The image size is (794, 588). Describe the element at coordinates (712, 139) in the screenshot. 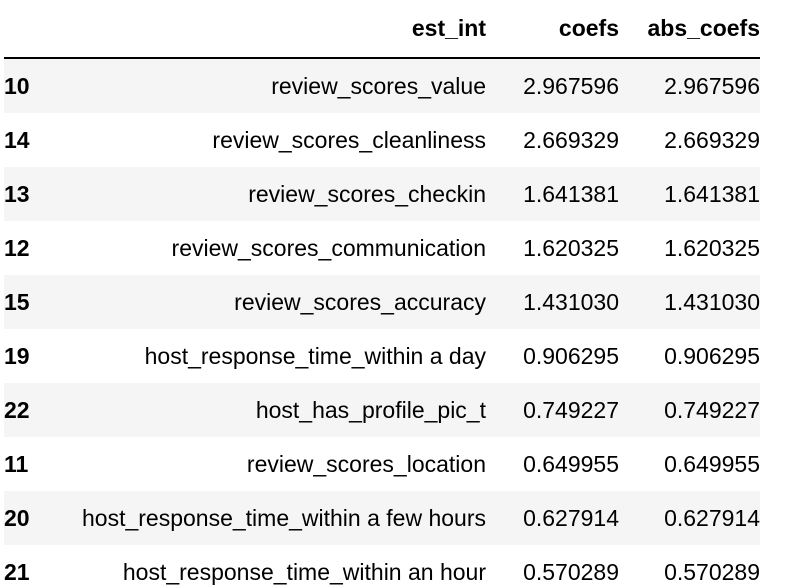

I see `abs-coefs-cell: 2.669329` at that location.